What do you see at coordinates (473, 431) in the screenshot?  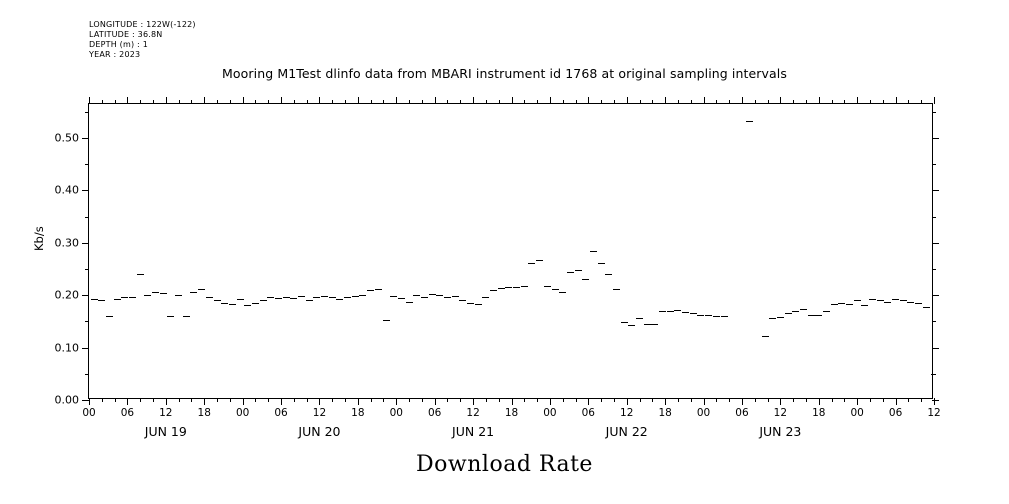 I see `x-axis-day-label: JUN 21` at bounding box center [473, 431].